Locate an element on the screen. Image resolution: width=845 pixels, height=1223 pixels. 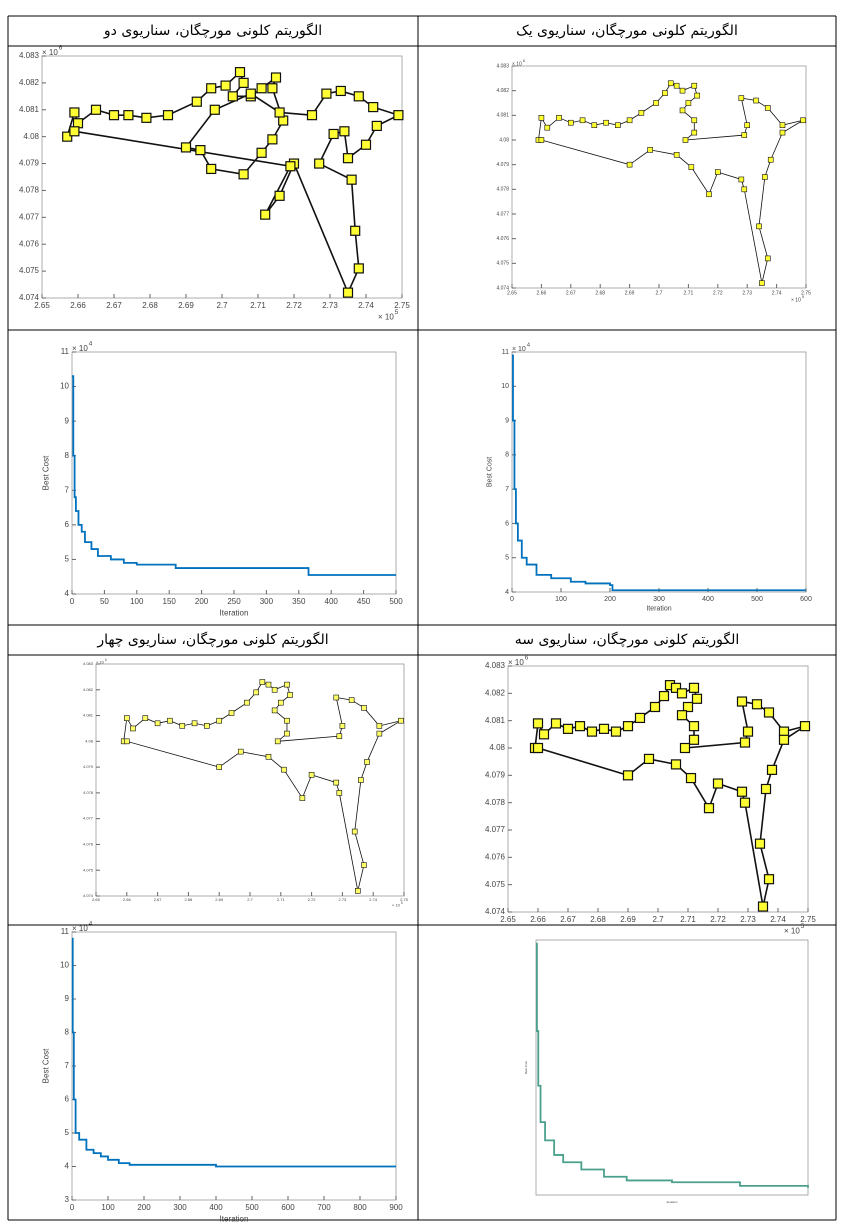
y-tick-label: 9 is located at coordinates (67, 420).